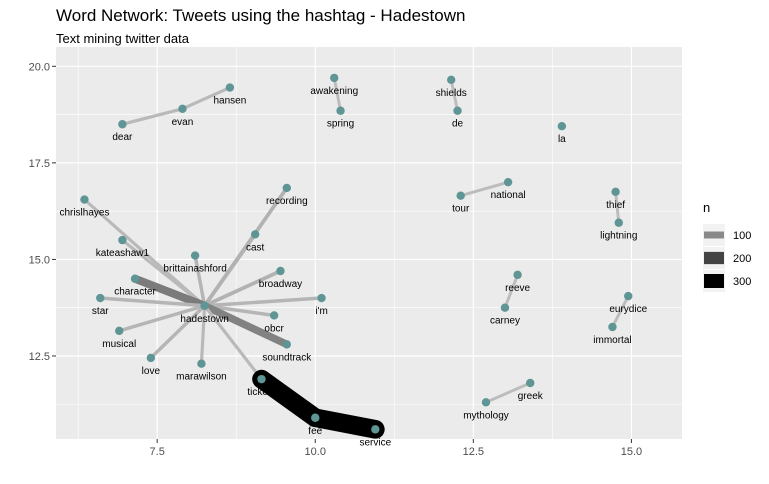 Image resolution: width=769 pixels, height=484 pixels. I want to click on node-label-cast: cast, so click(255, 247).